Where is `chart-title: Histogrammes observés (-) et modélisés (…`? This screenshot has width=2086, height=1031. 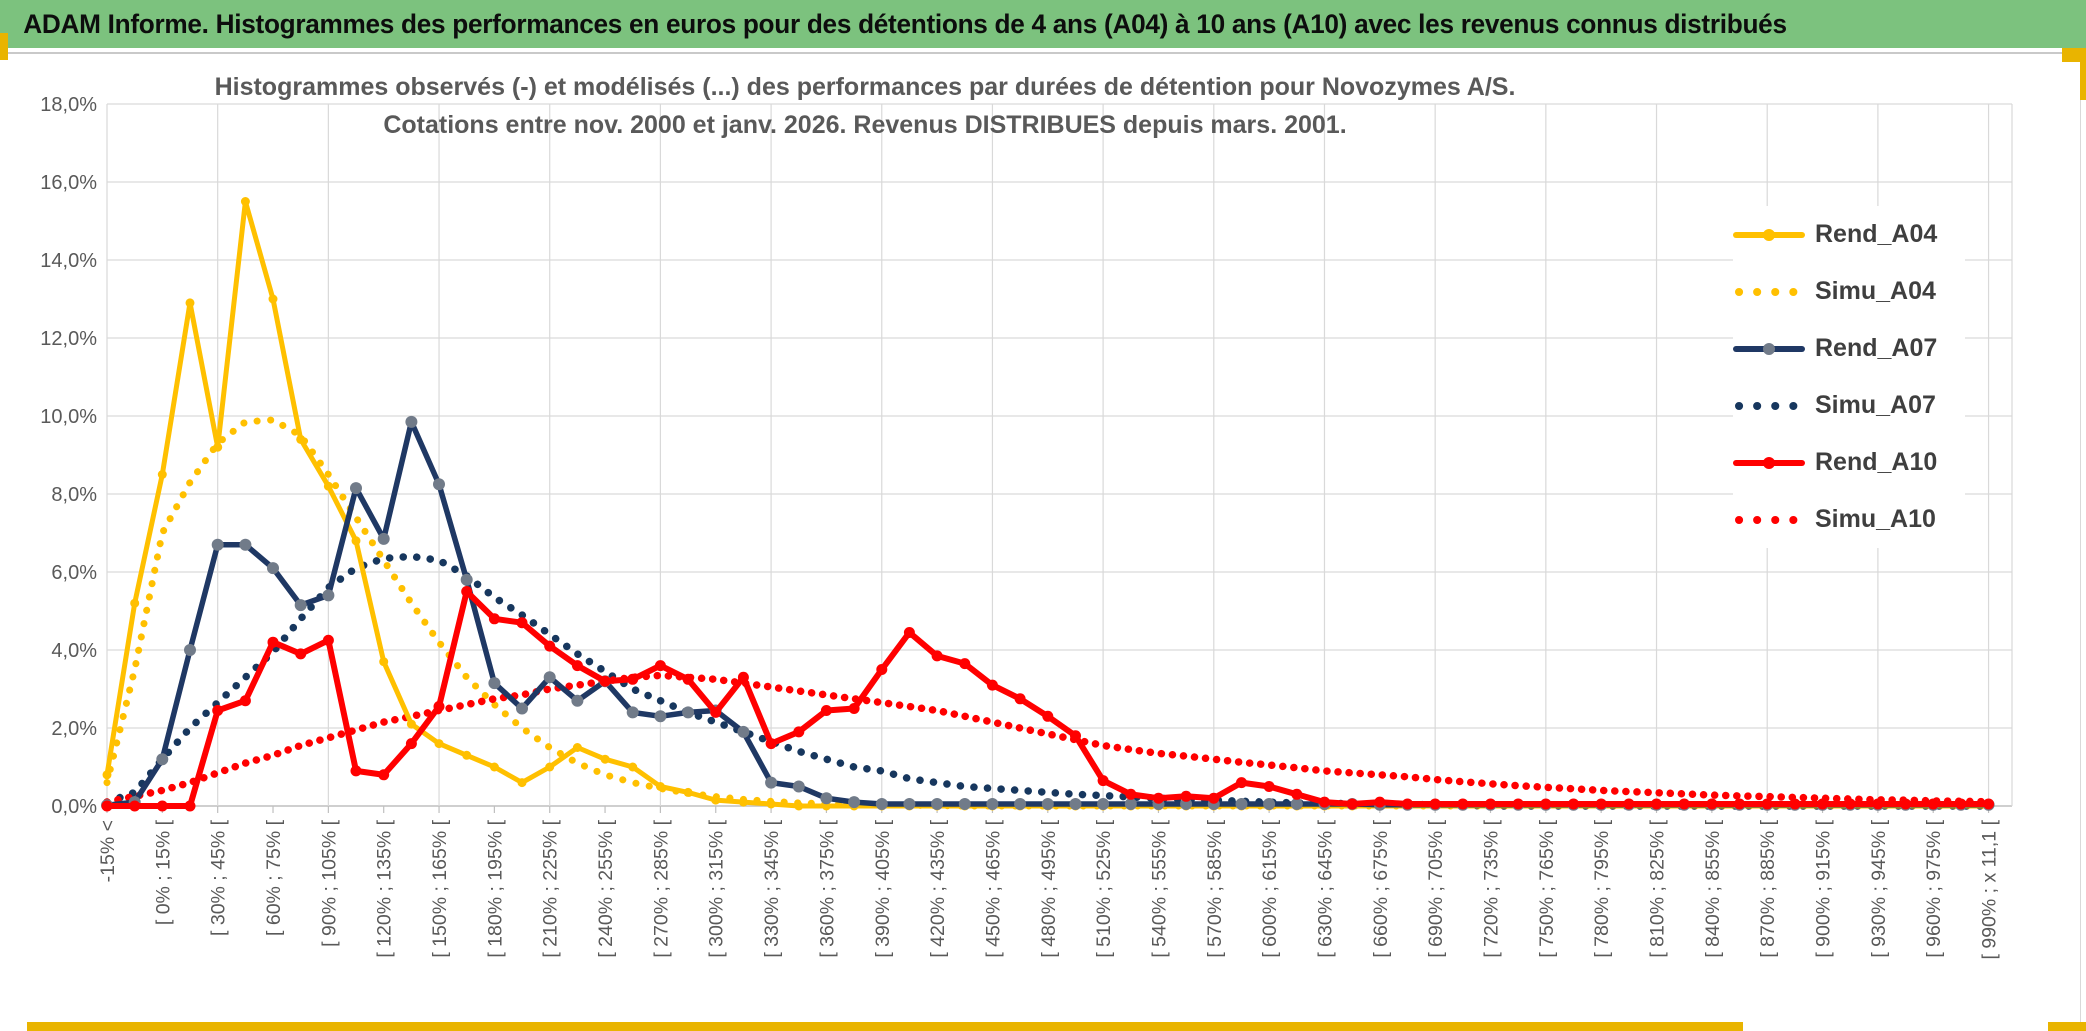 chart-title: Histogrammes observés (-) et modélisés (… is located at coordinates (865, 87).